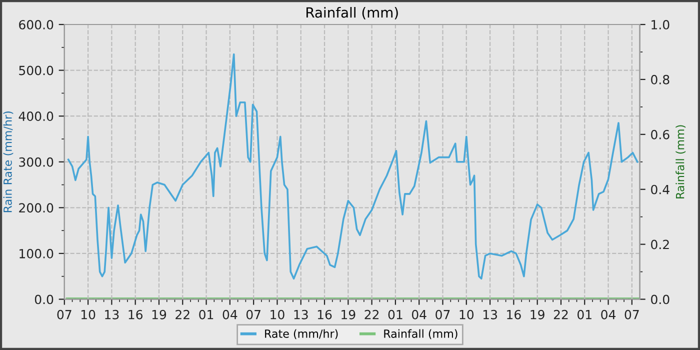  Describe the element at coordinates (421, 334) in the screenshot. I see `legend-label: Rainfall (mm)` at that location.